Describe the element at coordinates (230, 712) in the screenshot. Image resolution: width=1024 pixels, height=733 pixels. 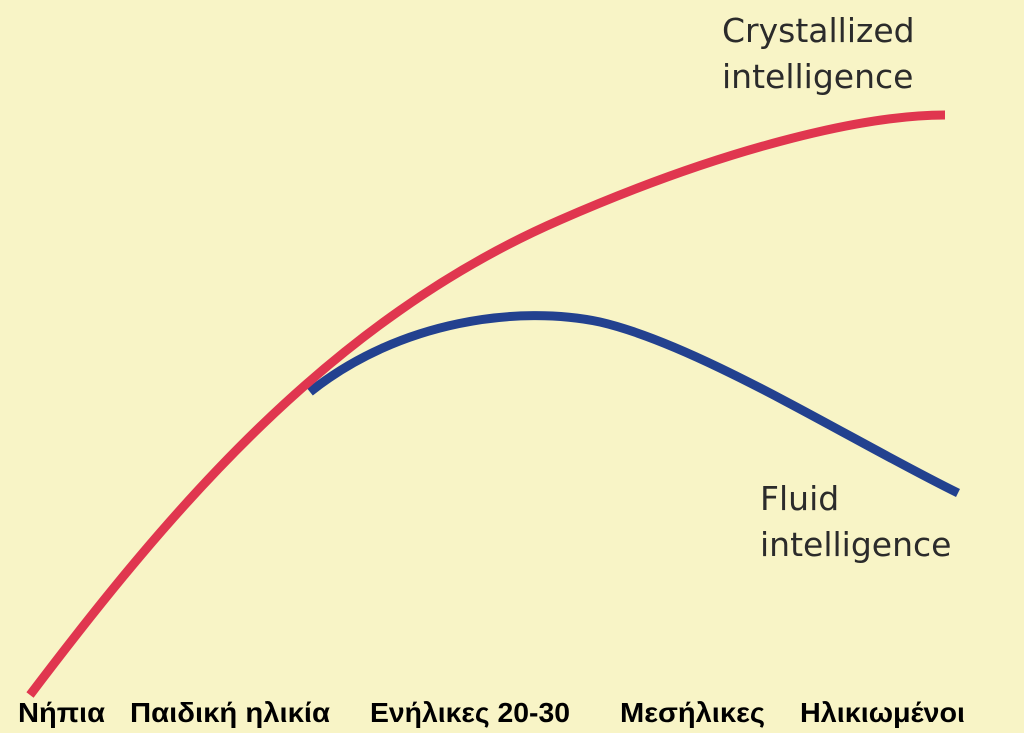
I see `age-label: Παιδική ηλικία` at that location.